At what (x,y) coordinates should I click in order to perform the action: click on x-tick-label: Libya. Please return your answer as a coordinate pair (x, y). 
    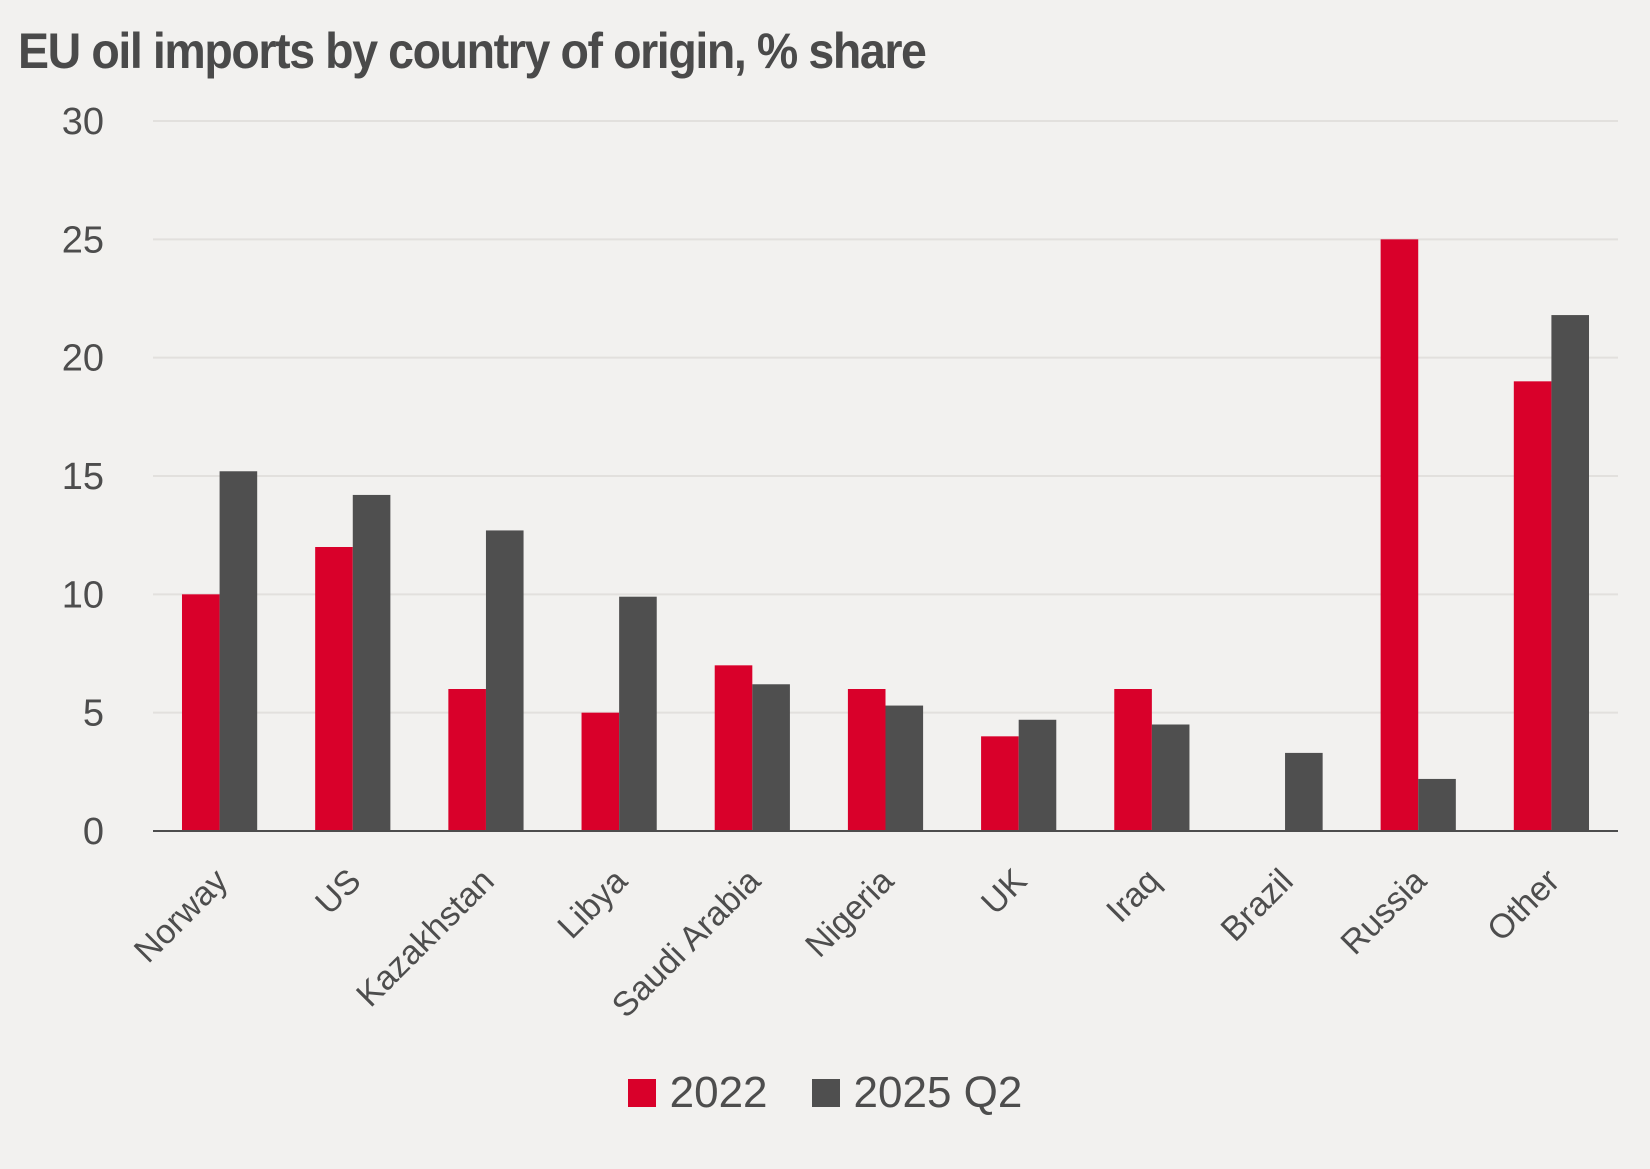
    Looking at the image, I should click on (592, 904).